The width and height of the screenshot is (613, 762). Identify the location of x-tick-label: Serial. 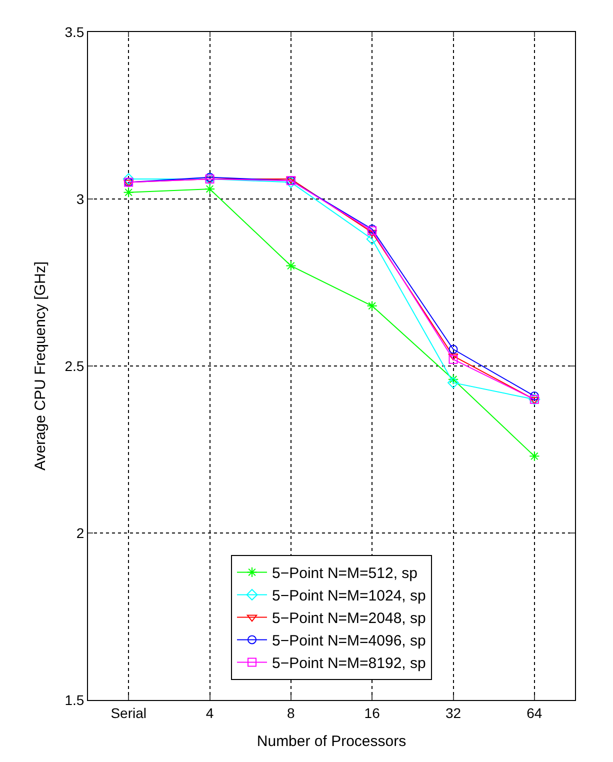
(128, 712).